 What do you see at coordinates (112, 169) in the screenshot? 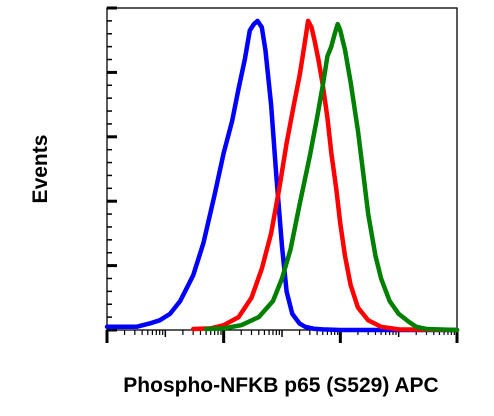
I see `y-axis-ticks` at bounding box center [112, 169].